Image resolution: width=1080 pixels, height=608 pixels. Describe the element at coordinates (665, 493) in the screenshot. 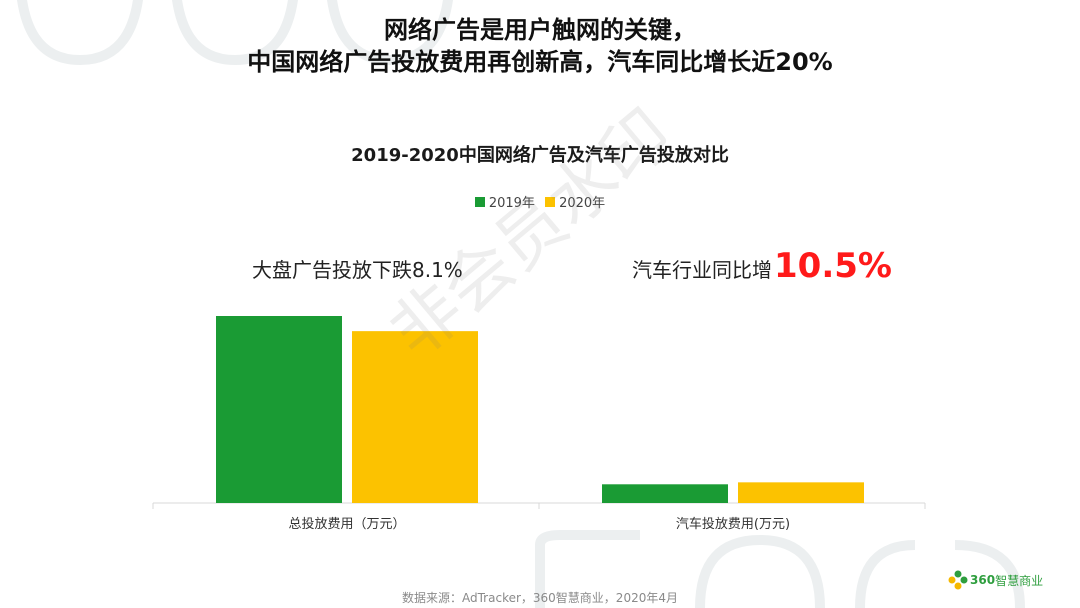

I see `bar-2019-auto` at that location.